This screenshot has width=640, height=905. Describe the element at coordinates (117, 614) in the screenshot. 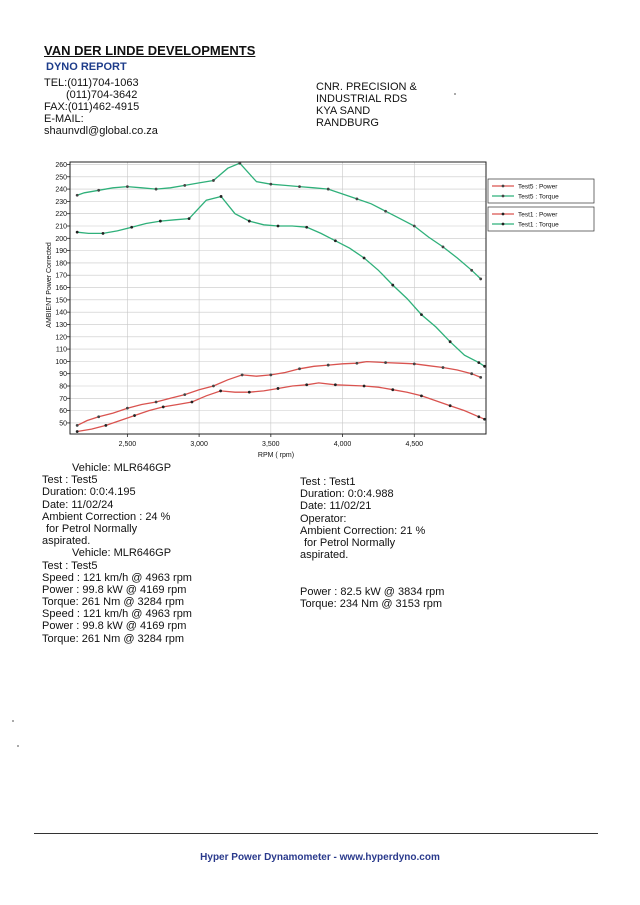

I see `speed-result: Speed : 121 km/h @ 4963 rpm` at that location.